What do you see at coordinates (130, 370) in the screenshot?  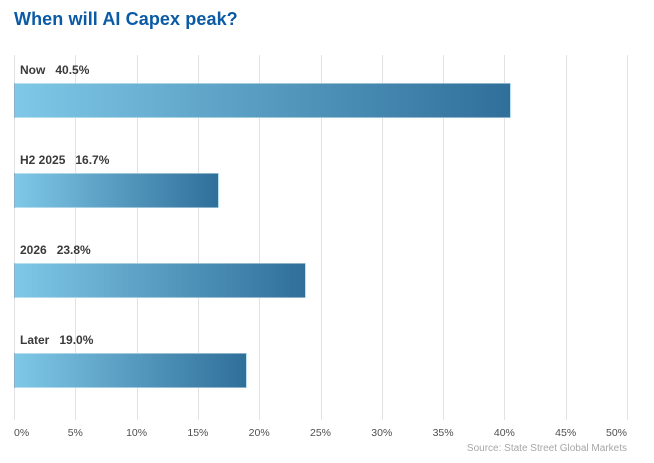 I see `bar-later` at bounding box center [130, 370].